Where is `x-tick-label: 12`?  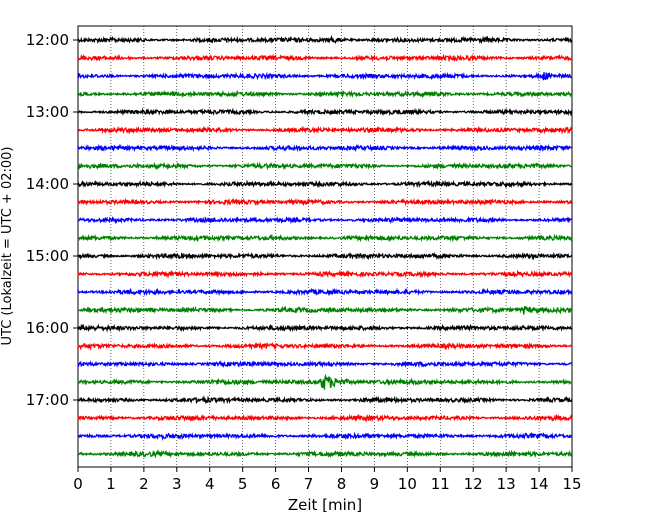
x-tick-label: 12 is located at coordinates (473, 484).